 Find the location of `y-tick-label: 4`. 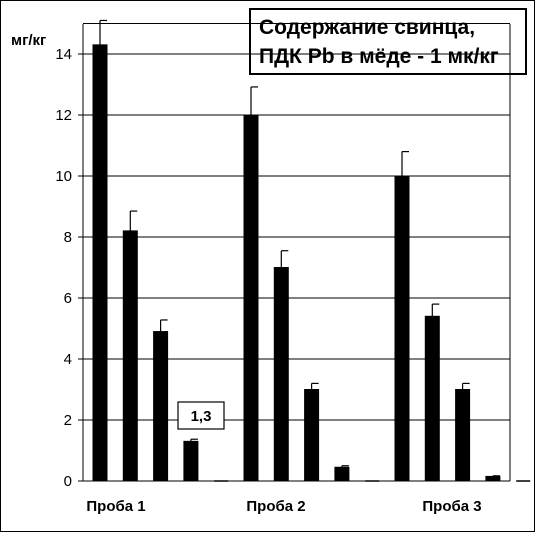

y-tick-label: 4 is located at coordinates (68, 359).